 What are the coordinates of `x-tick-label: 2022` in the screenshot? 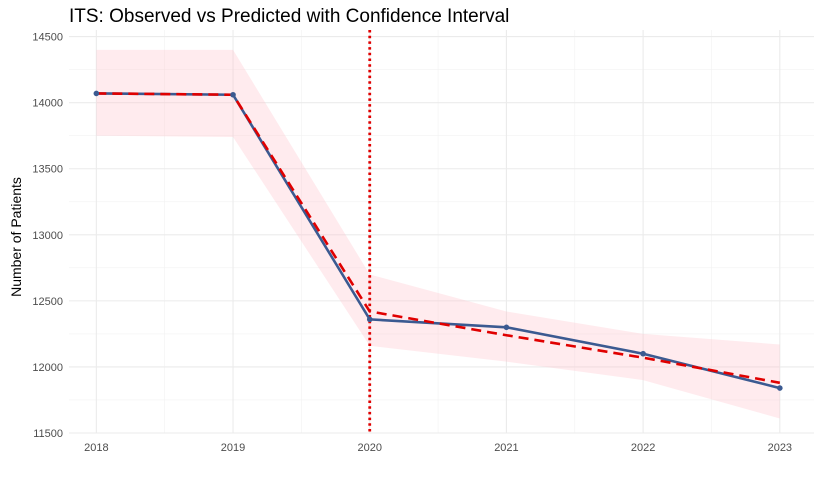 It's located at (643, 448).